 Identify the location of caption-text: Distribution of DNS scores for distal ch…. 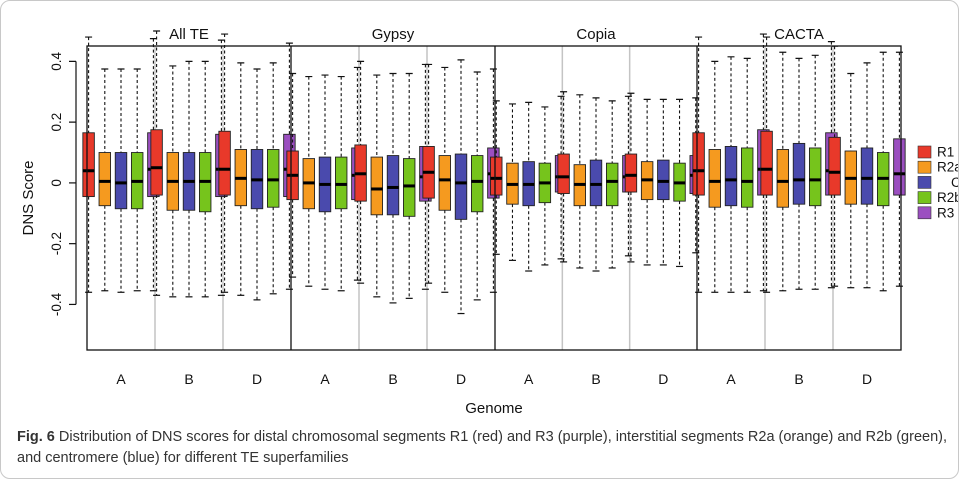
(482, 447).